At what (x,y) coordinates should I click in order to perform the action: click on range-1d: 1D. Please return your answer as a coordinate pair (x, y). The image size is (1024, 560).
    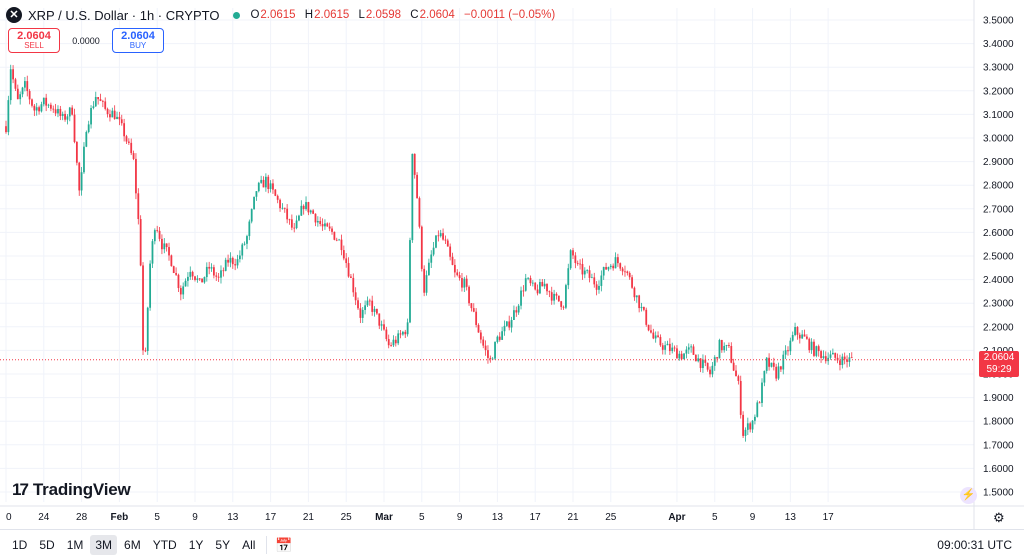
    Looking at the image, I should click on (20, 545).